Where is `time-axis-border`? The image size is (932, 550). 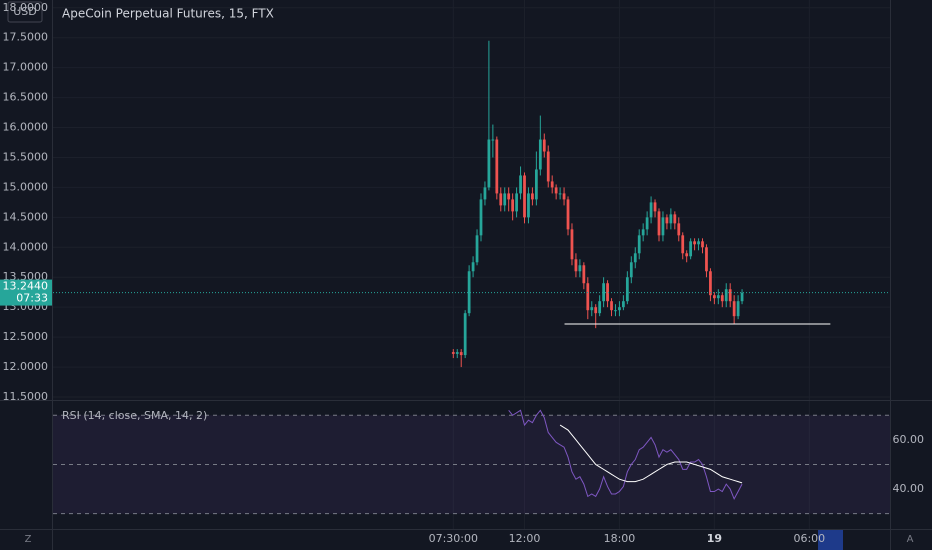 time-axis-border is located at coordinates (466, 529).